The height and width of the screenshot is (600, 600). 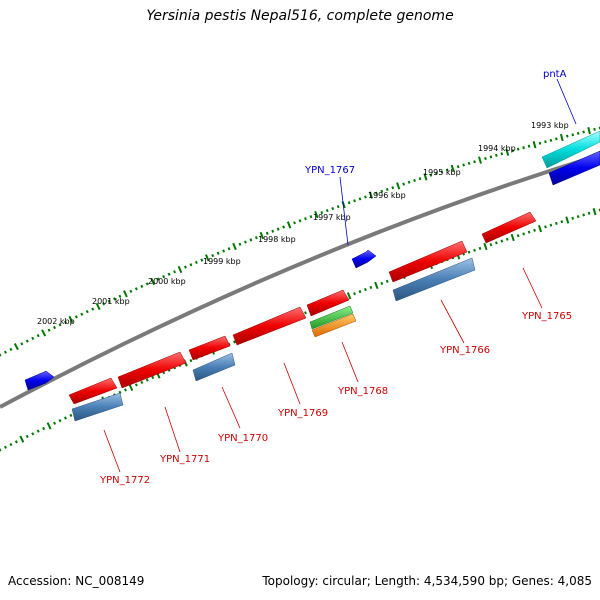 I want to click on ypn-1770-cds, so click(x=214, y=367).